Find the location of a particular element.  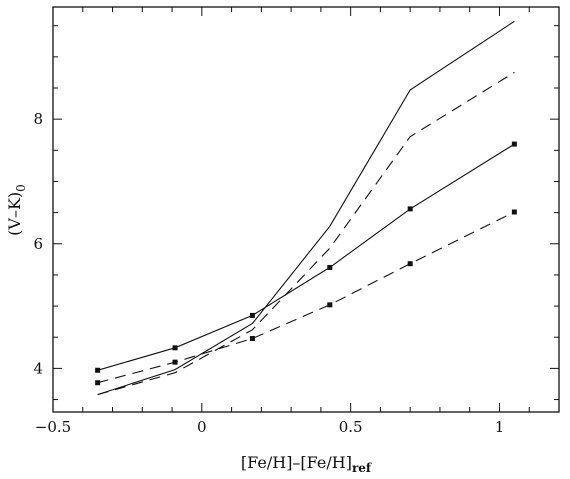

y-tick-label: 4 is located at coordinates (38, 368).